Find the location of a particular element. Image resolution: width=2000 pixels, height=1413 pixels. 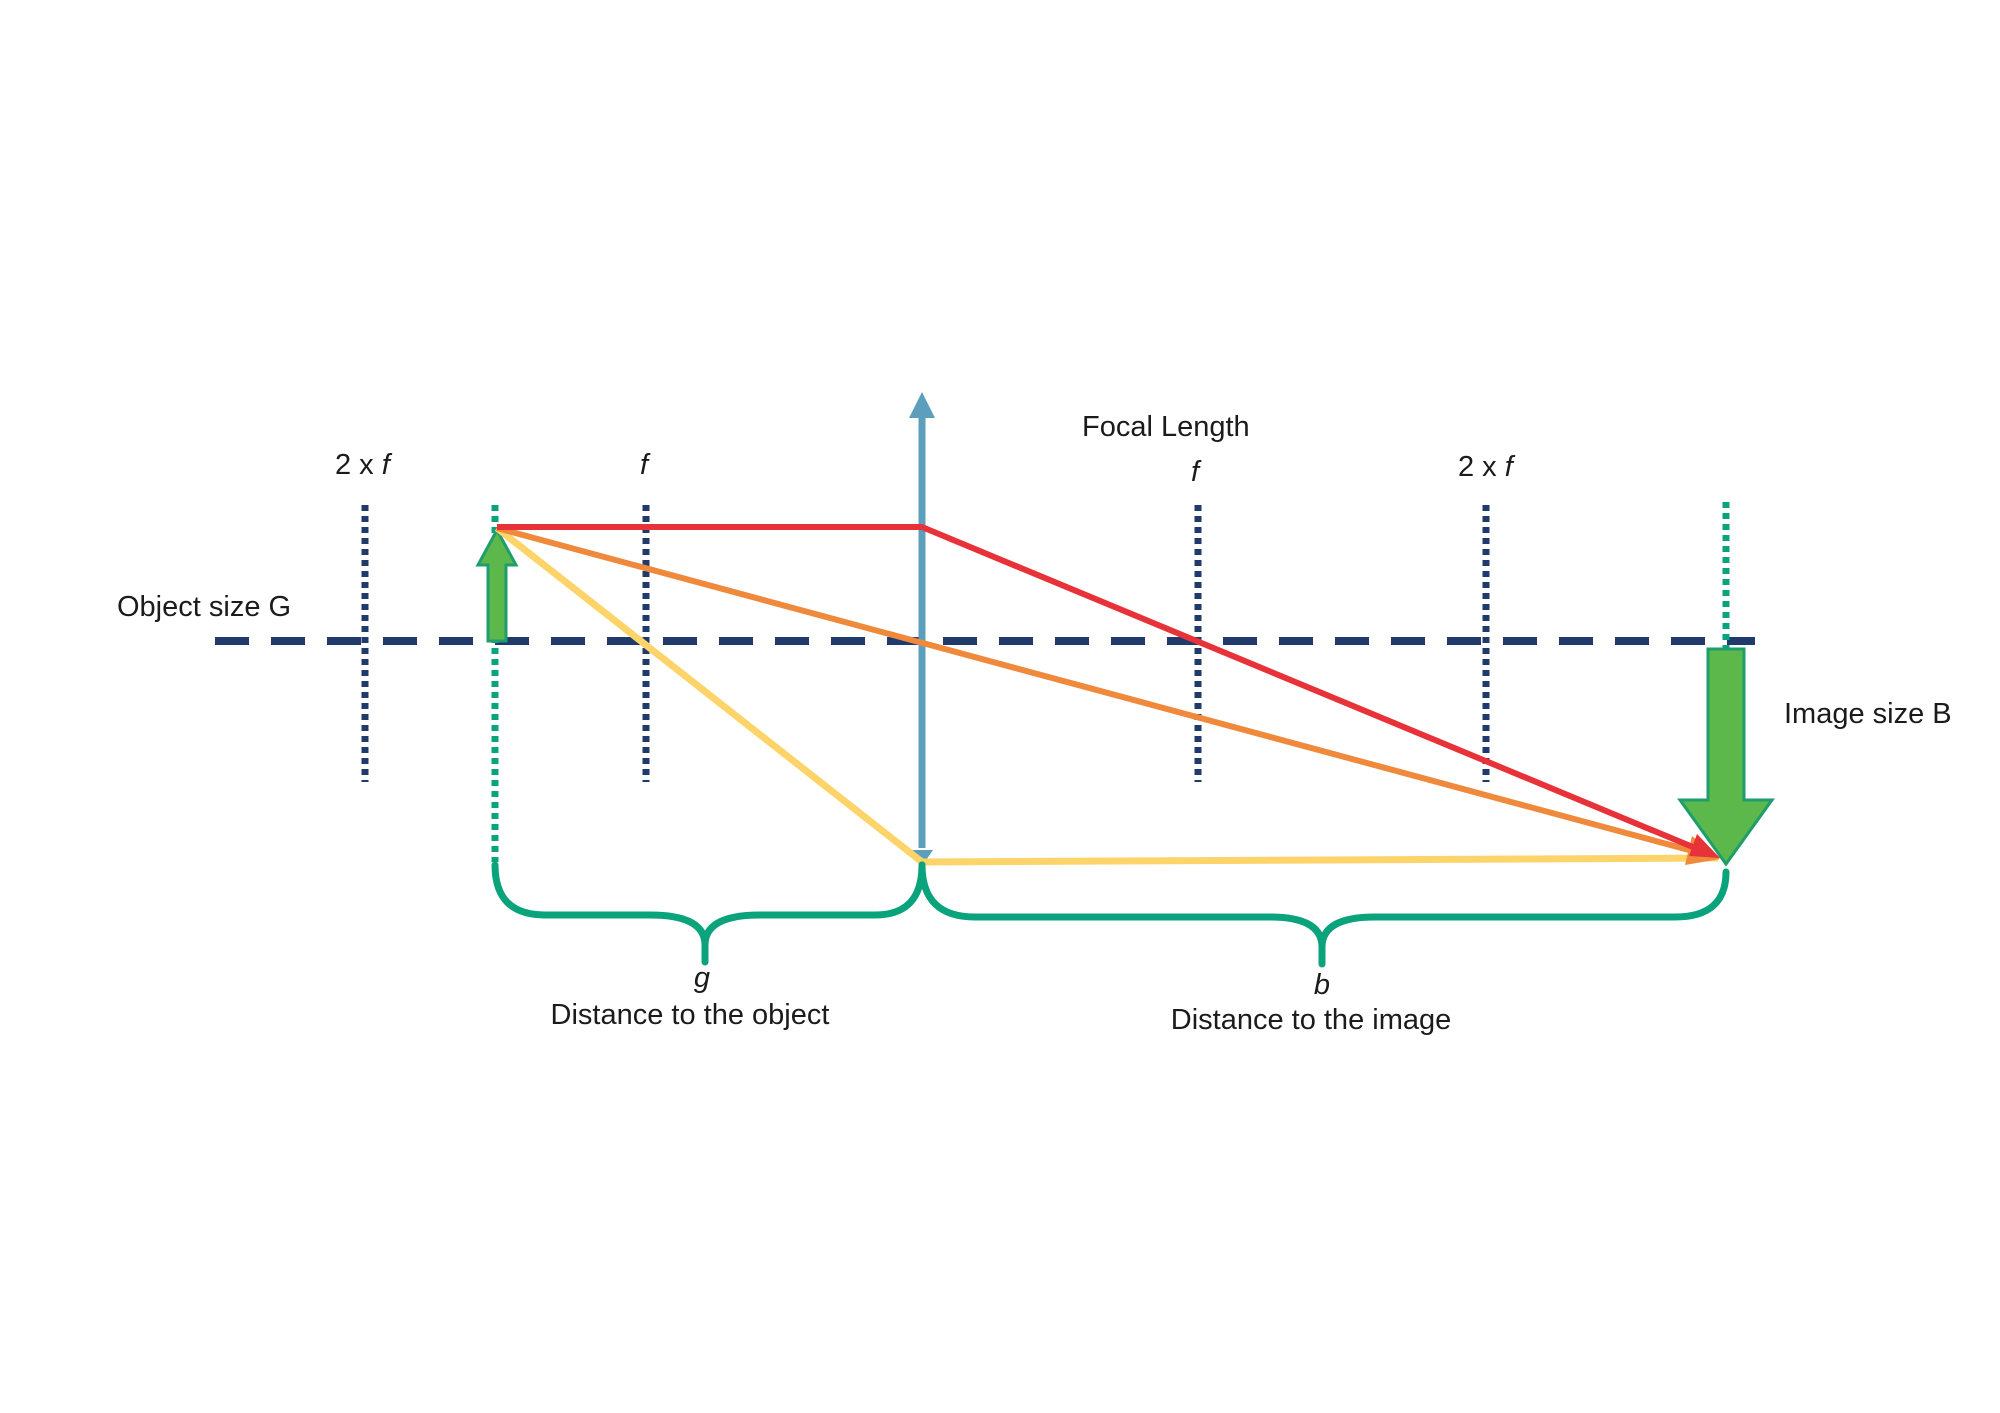

right-2f-var: f is located at coordinates (1510, 467).